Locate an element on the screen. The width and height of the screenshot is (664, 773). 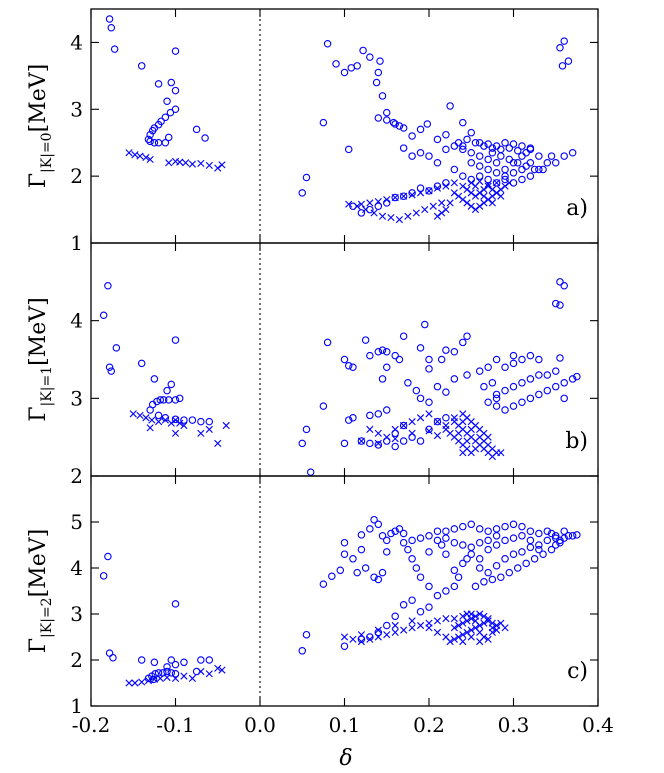
y-axis-label-unit: [MeV] is located at coordinates (38, 98).